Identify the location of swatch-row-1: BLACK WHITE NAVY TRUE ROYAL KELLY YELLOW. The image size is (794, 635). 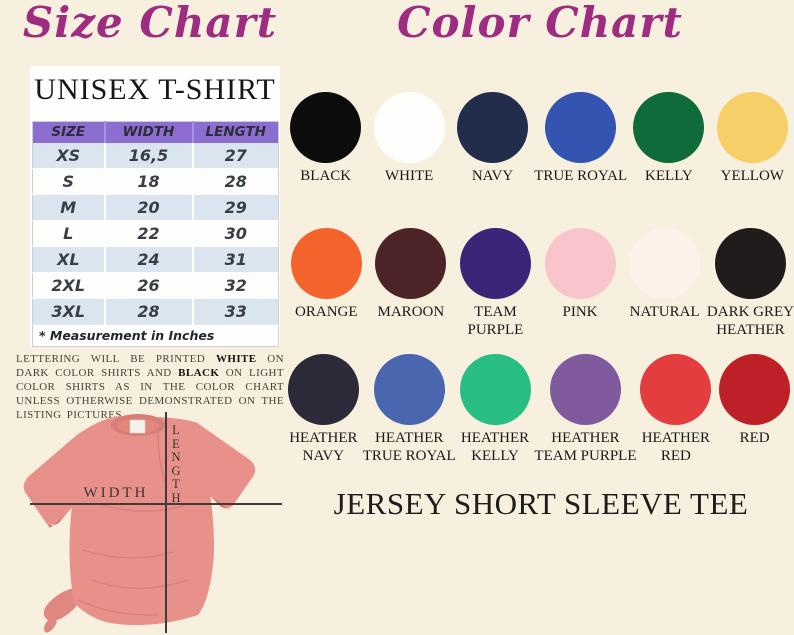
(539, 138).